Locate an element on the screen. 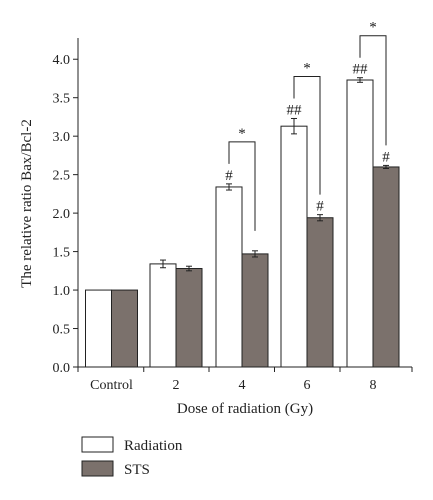 This screenshot has width=433, height=500. legend-label: Radiation is located at coordinates (153, 446).